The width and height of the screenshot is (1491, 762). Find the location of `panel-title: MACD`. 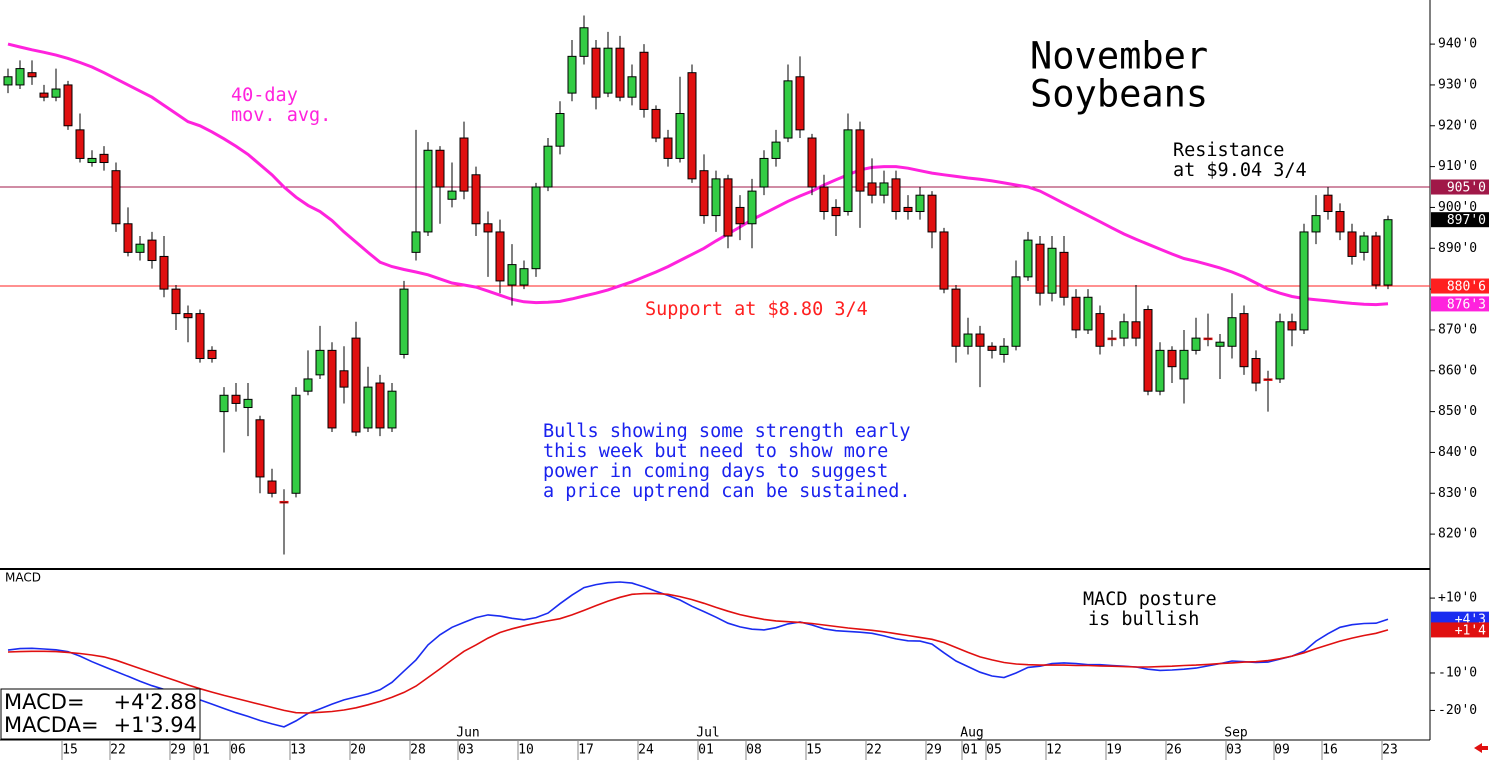

panel-title: MACD is located at coordinates (23, 578).